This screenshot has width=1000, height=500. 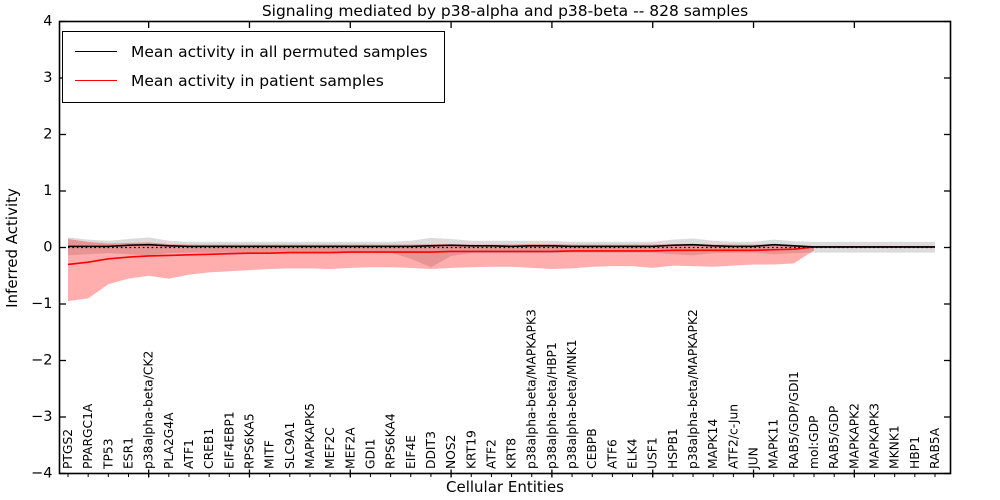 What do you see at coordinates (733, 436) in the screenshot?
I see `x-tick-label: ATF2/c-Jun` at bounding box center [733, 436].